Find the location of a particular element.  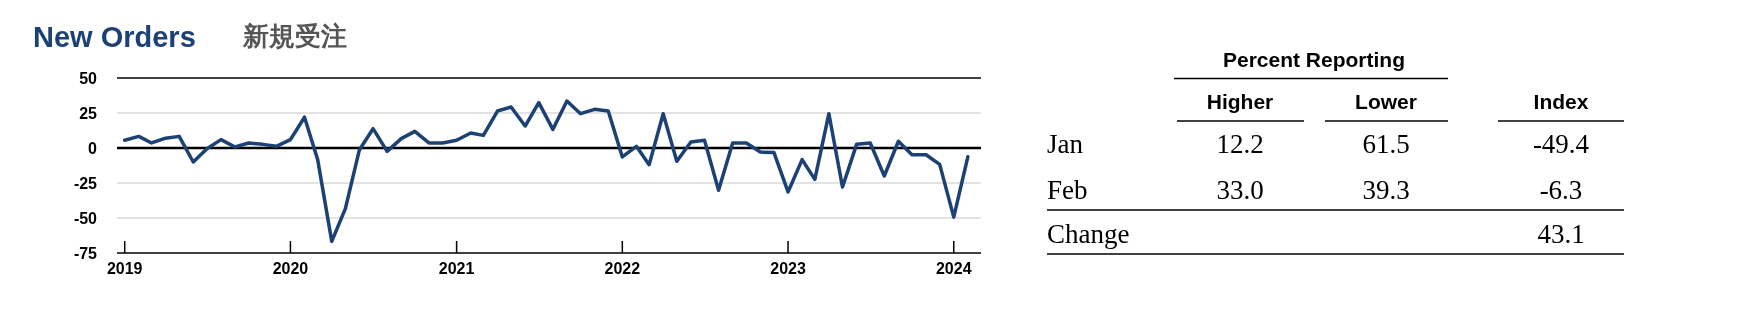

text: 12.2 is located at coordinates (1240, 144).